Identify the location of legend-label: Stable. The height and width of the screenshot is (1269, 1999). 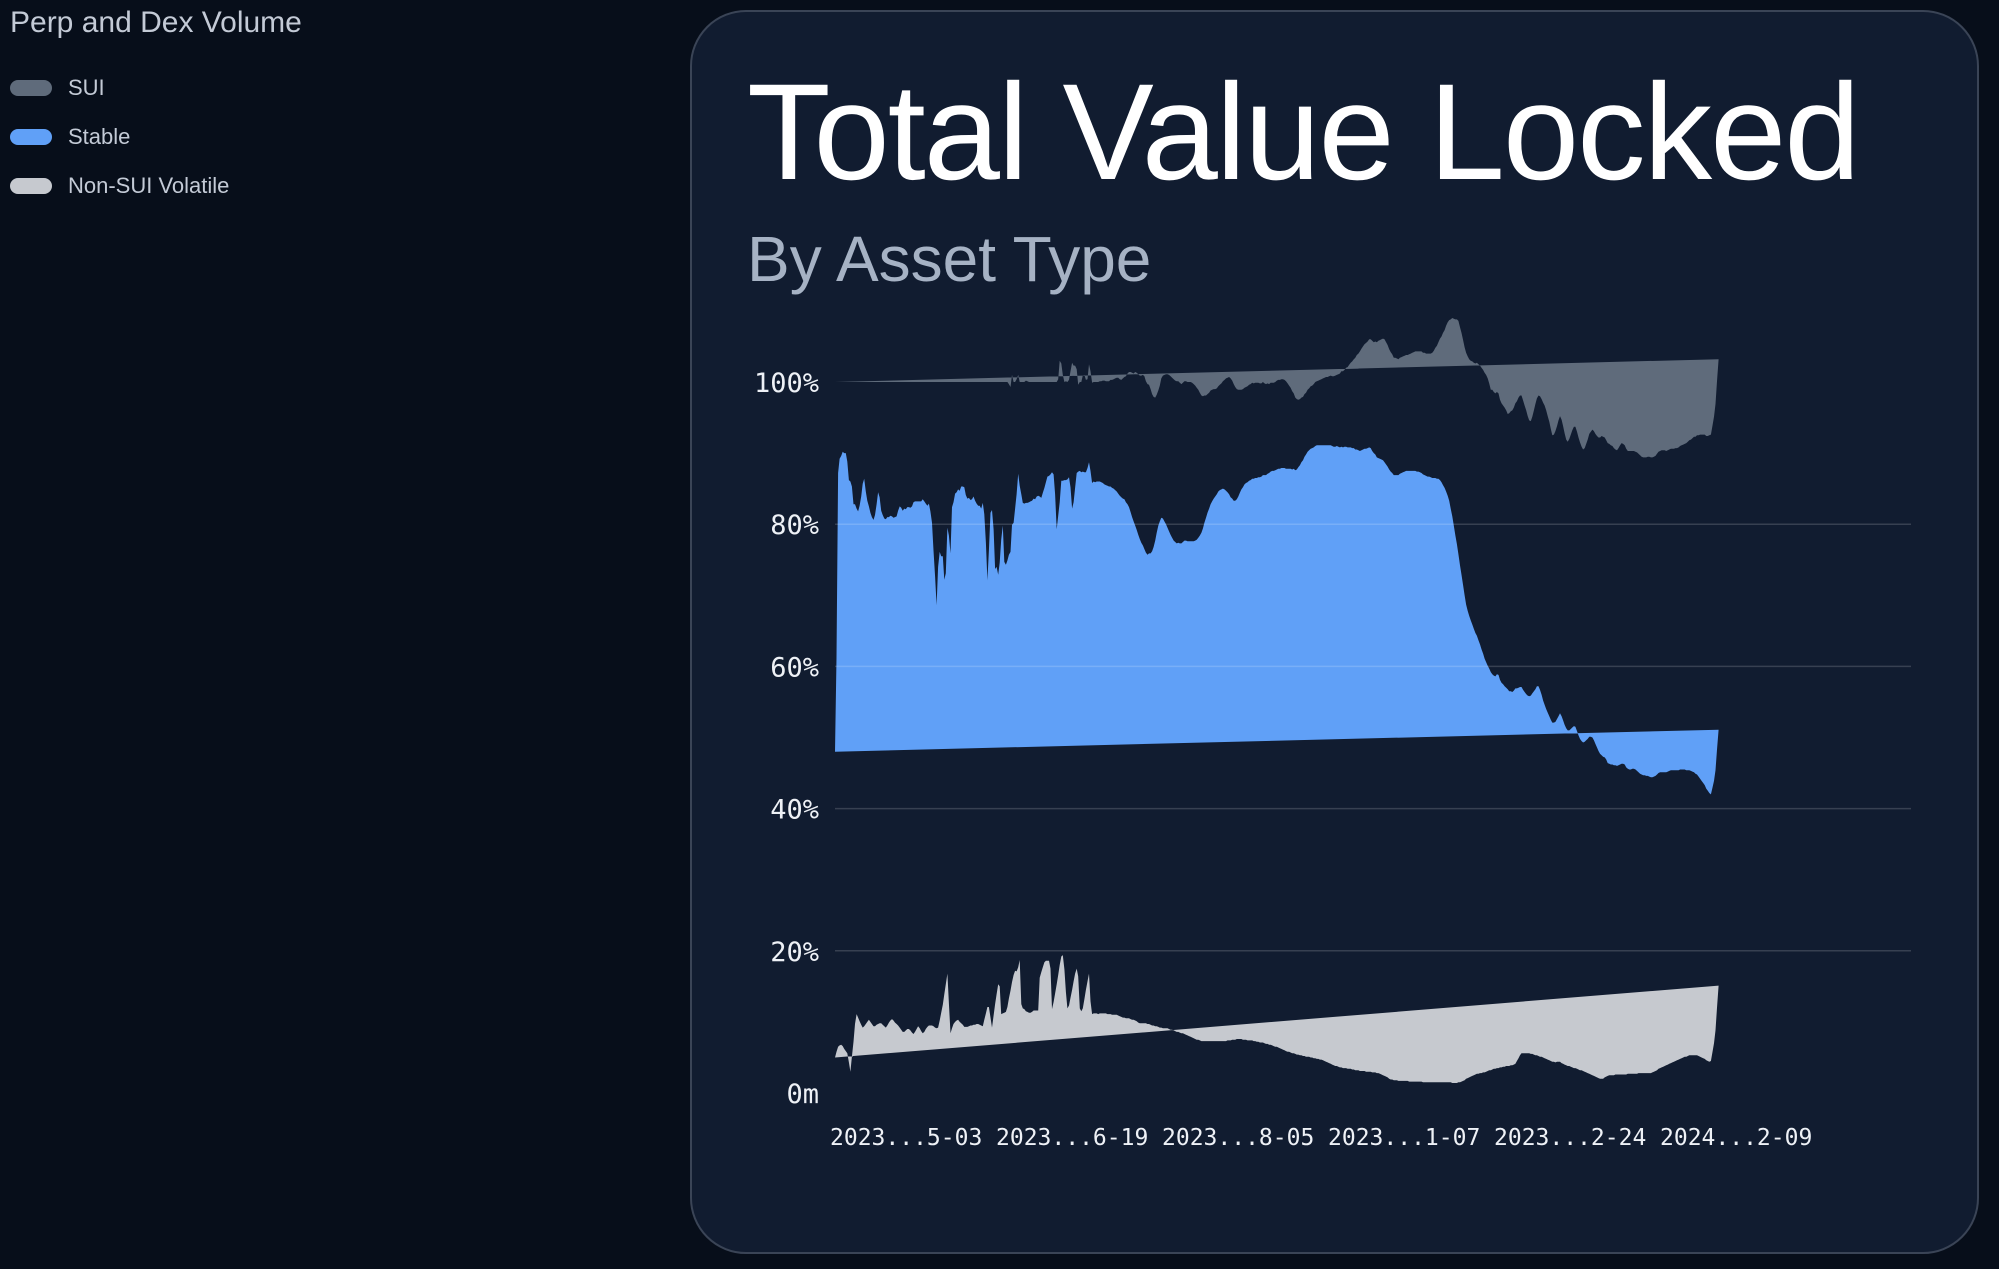
(99, 136).